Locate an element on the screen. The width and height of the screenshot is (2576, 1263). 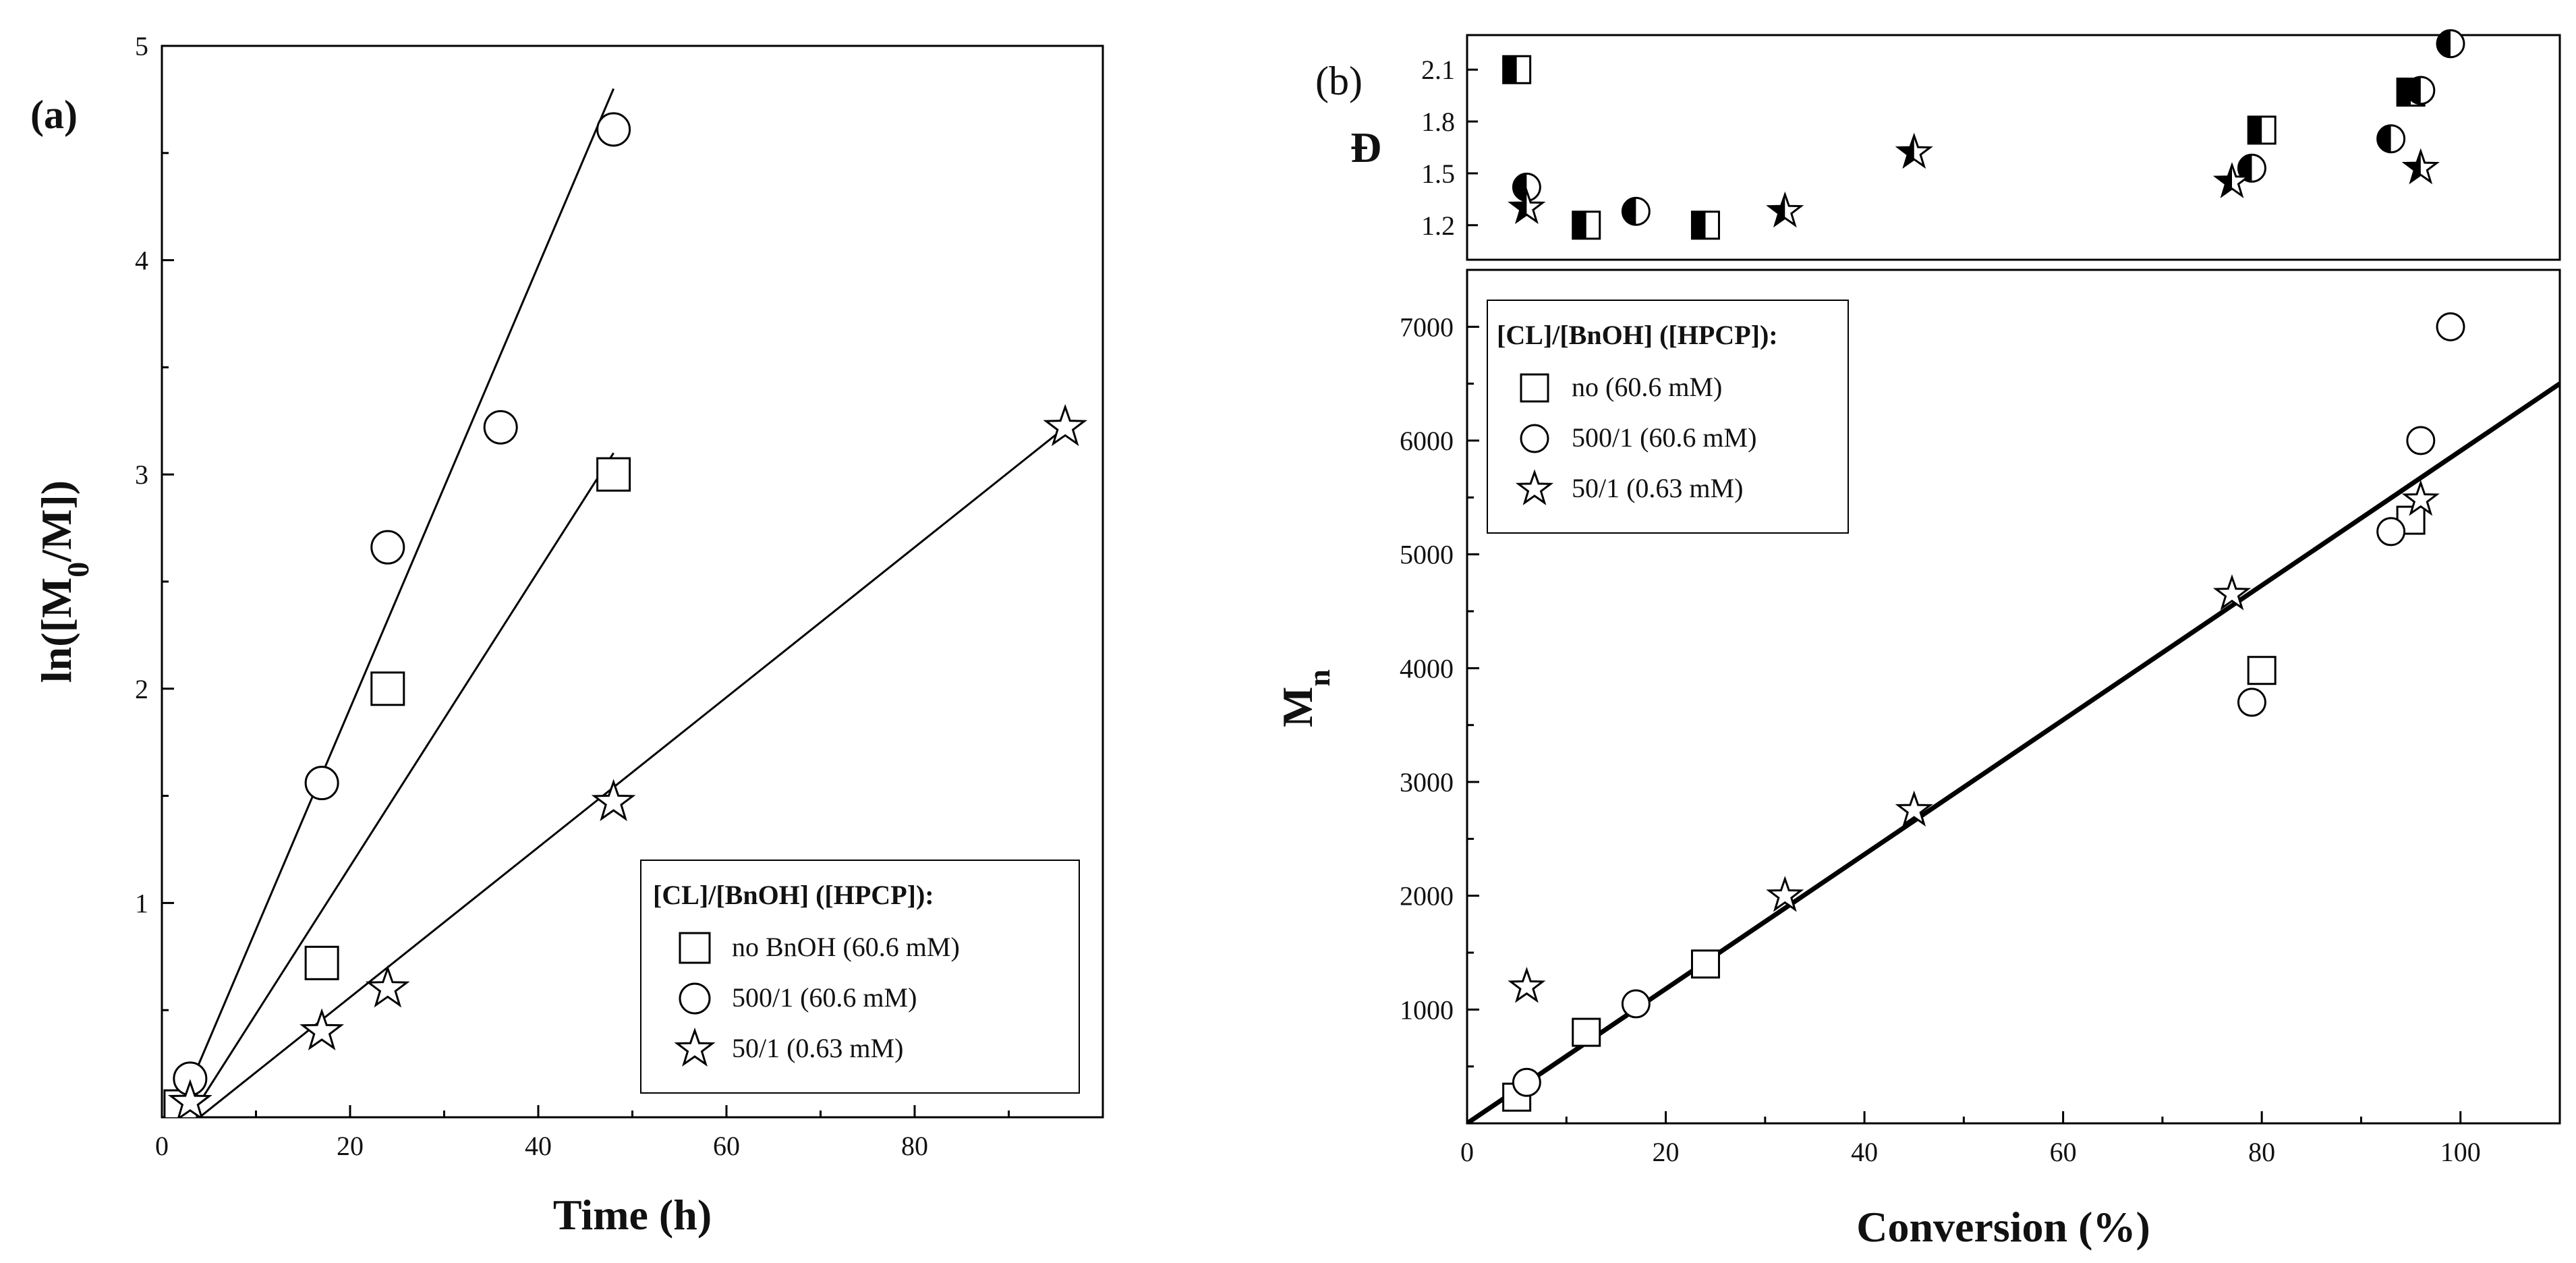
chart-b-inset-ylabel: Đ is located at coordinates (1365, 147).